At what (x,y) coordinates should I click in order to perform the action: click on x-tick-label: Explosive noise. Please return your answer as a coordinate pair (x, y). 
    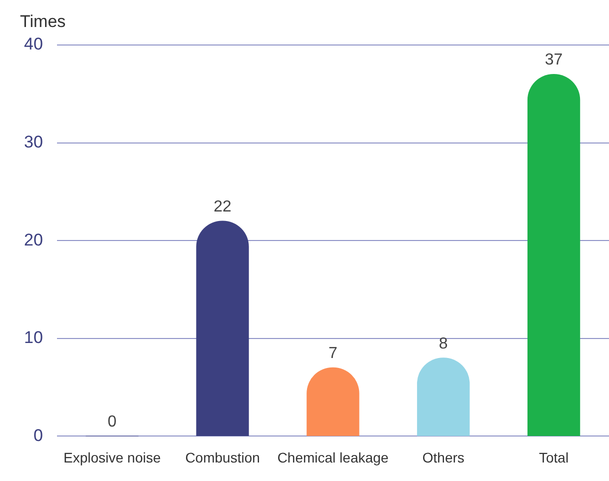
    Looking at the image, I should click on (112, 457).